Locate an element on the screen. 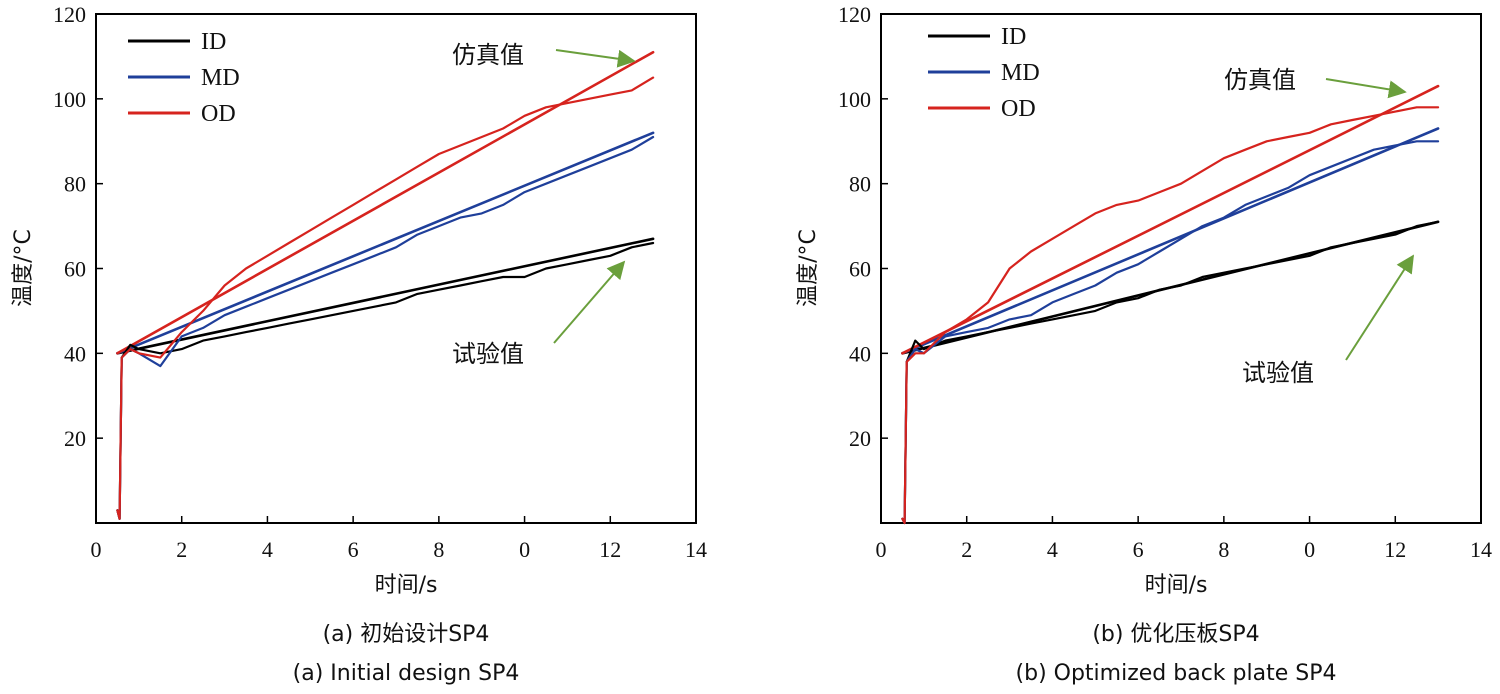  caption-line-2: (b) Optimized back plate SP4 is located at coordinates (1176, 673).